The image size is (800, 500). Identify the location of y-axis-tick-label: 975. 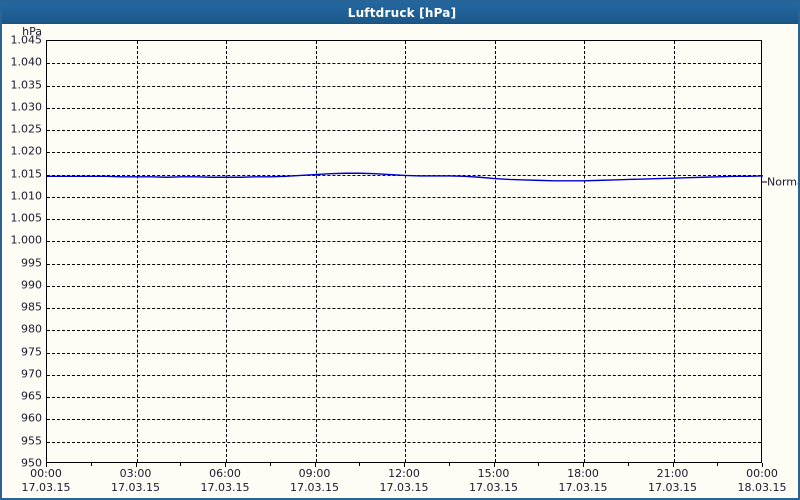
(31, 352).